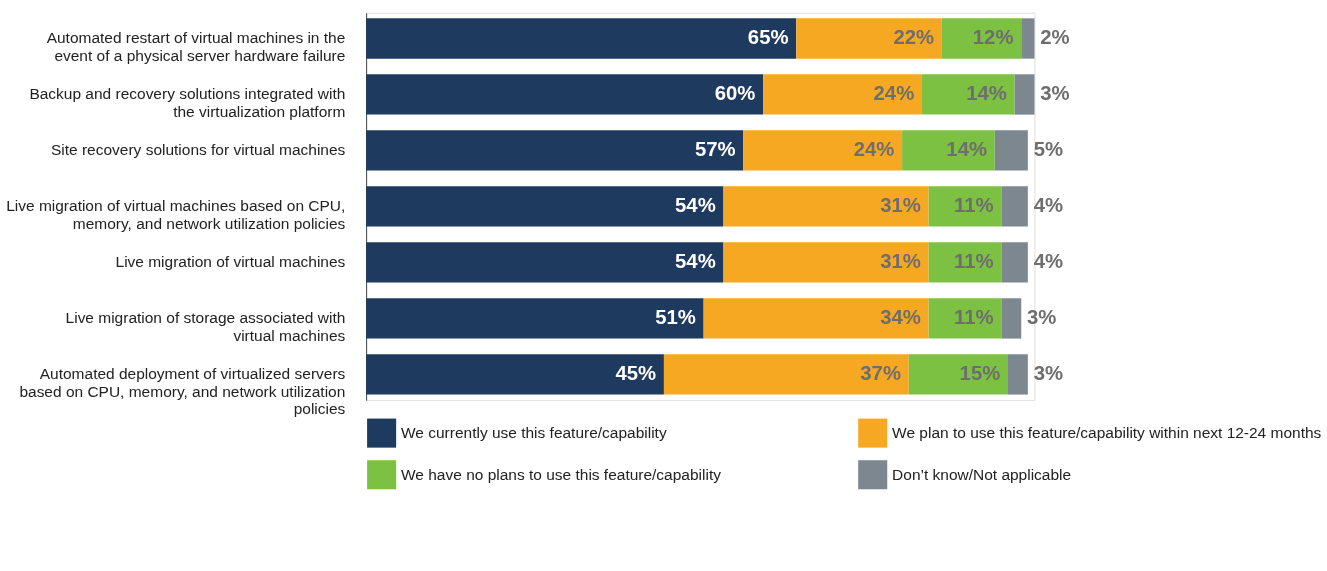  What do you see at coordinates (561, 474) in the screenshot?
I see `legend-label: We have no plans to use this feature/capability` at bounding box center [561, 474].